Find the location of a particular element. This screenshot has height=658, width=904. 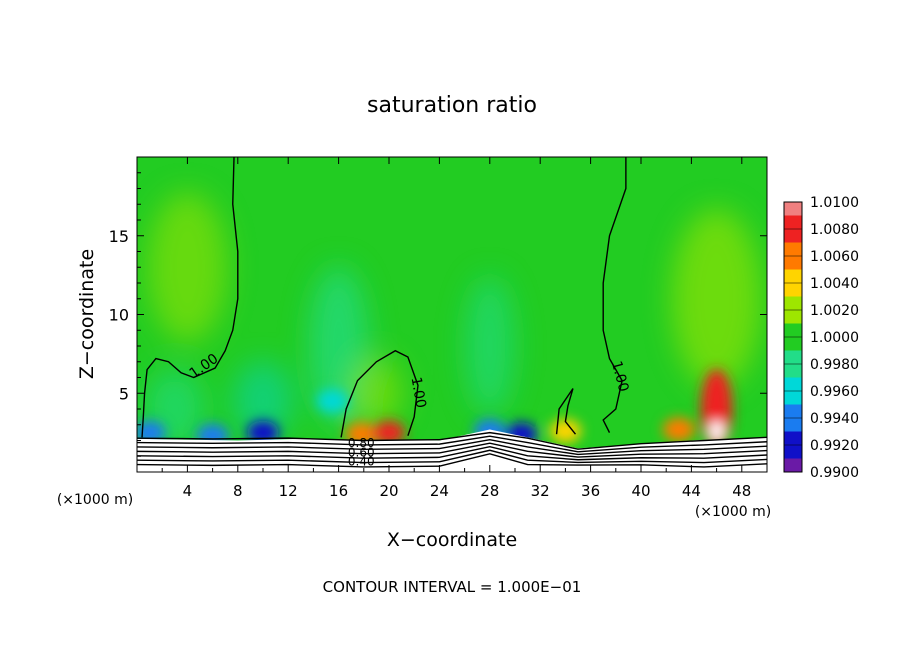

x-tick-label: 44 is located at coordinates (691, 491).